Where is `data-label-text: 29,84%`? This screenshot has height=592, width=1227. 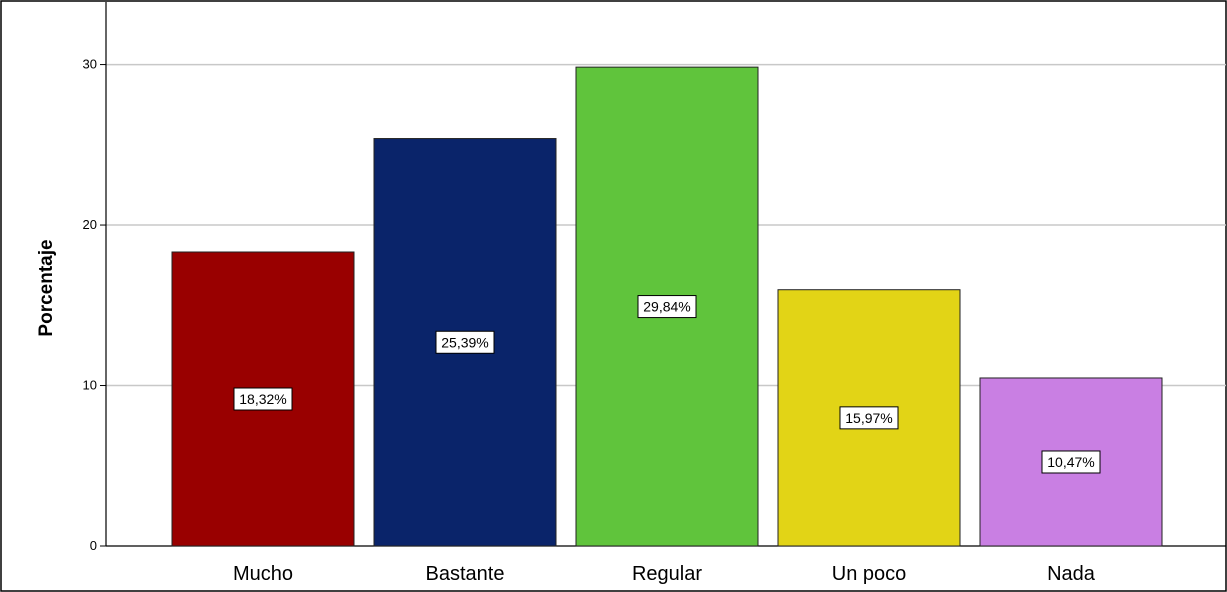
data-label-text: 29,84% is located at coordinates (666, 307).